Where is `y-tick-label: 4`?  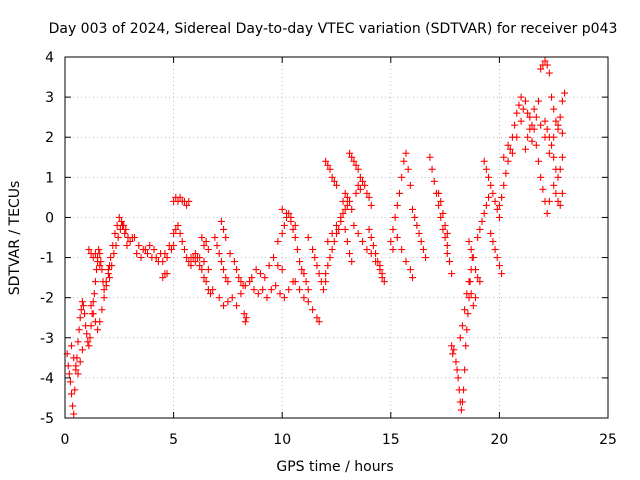 y-tick-label: 4 is located at coordinates (49, 58).